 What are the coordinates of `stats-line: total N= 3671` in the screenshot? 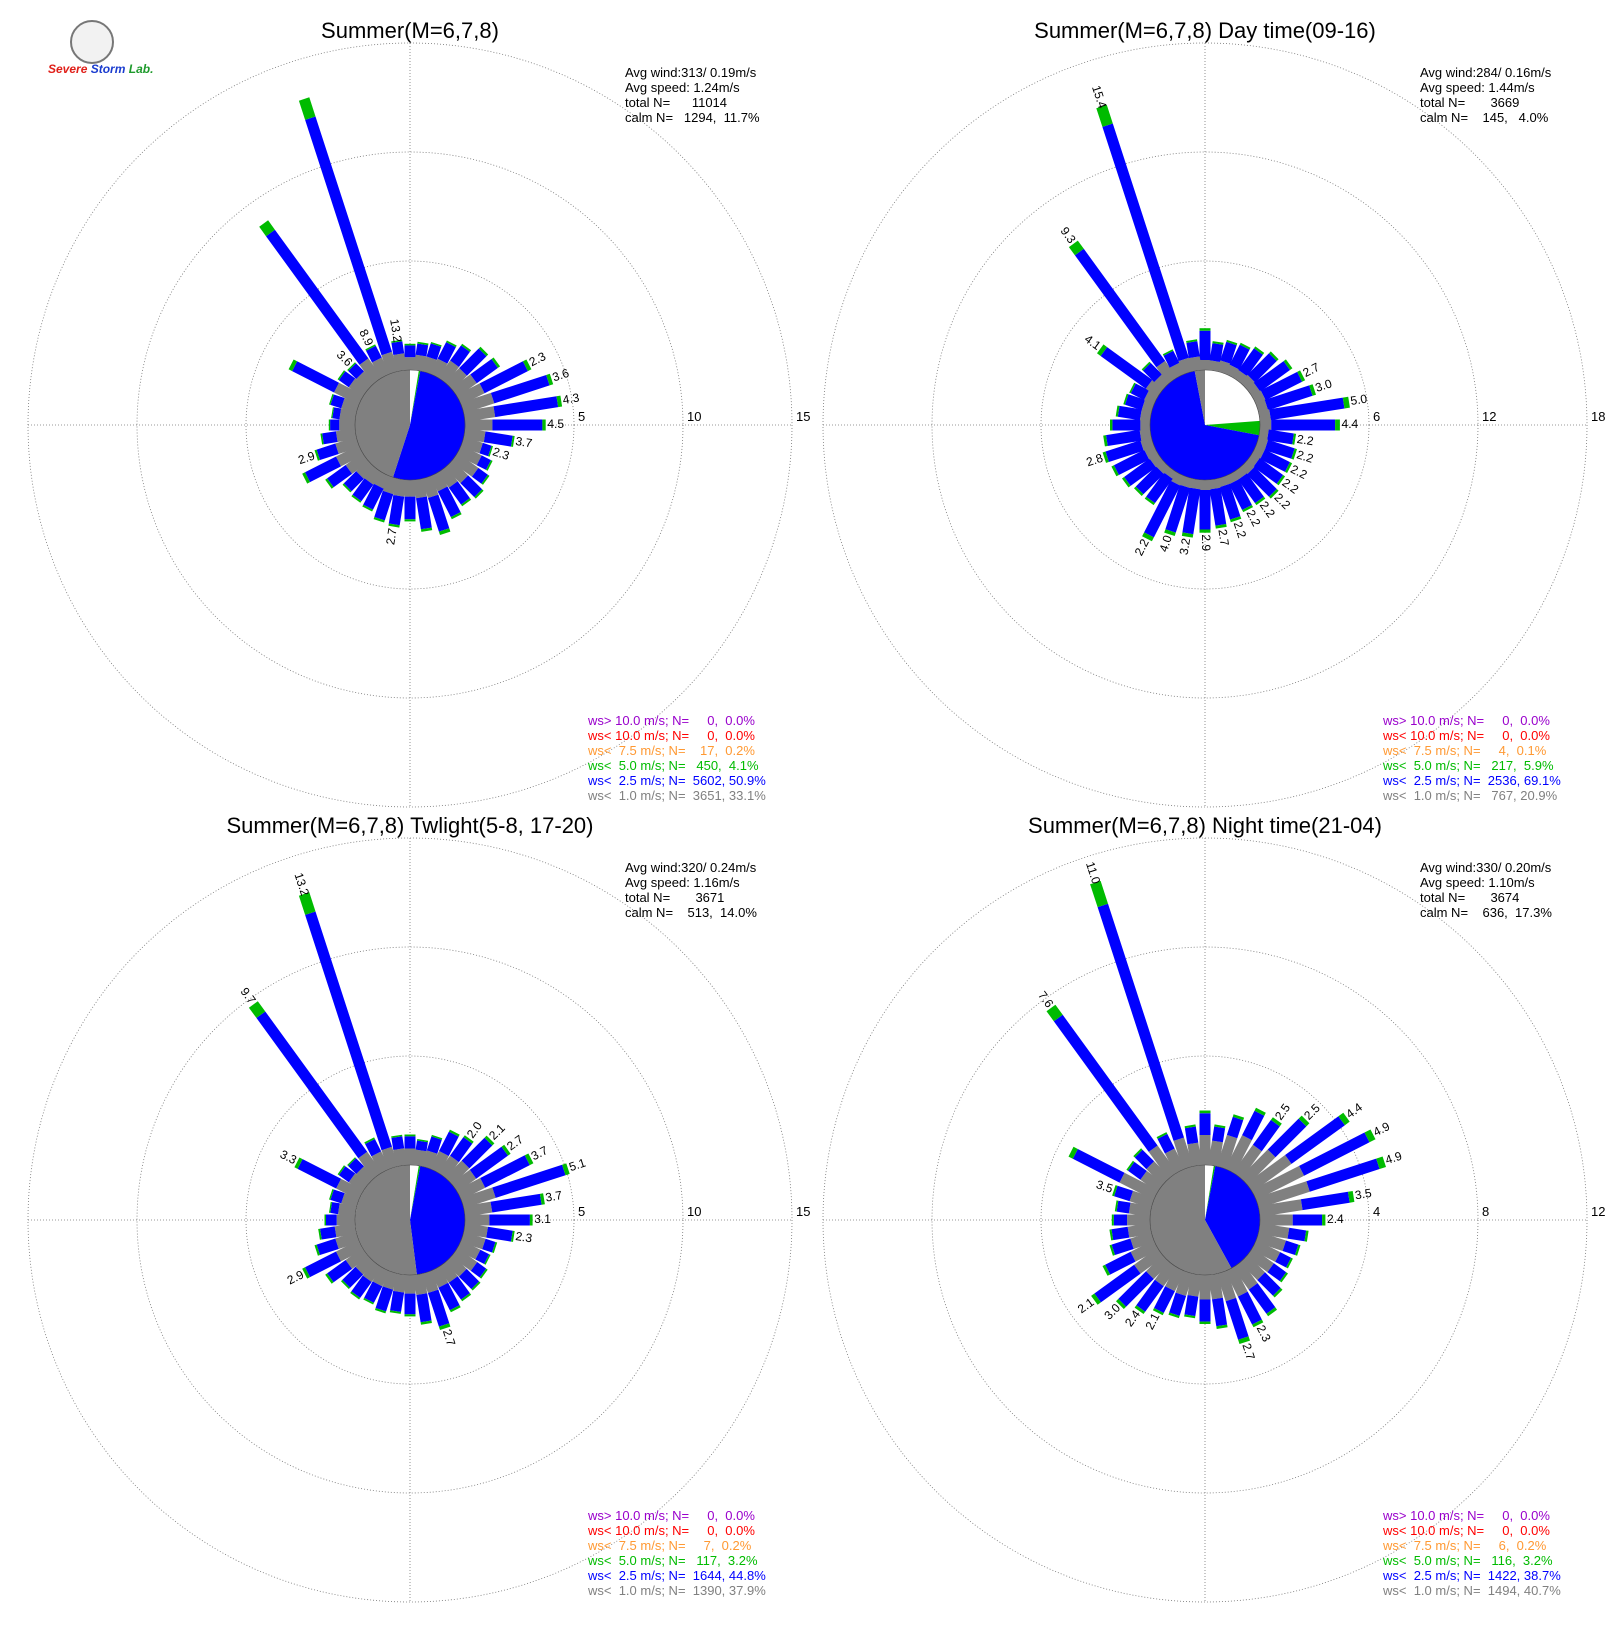 It's located at (674, 897).